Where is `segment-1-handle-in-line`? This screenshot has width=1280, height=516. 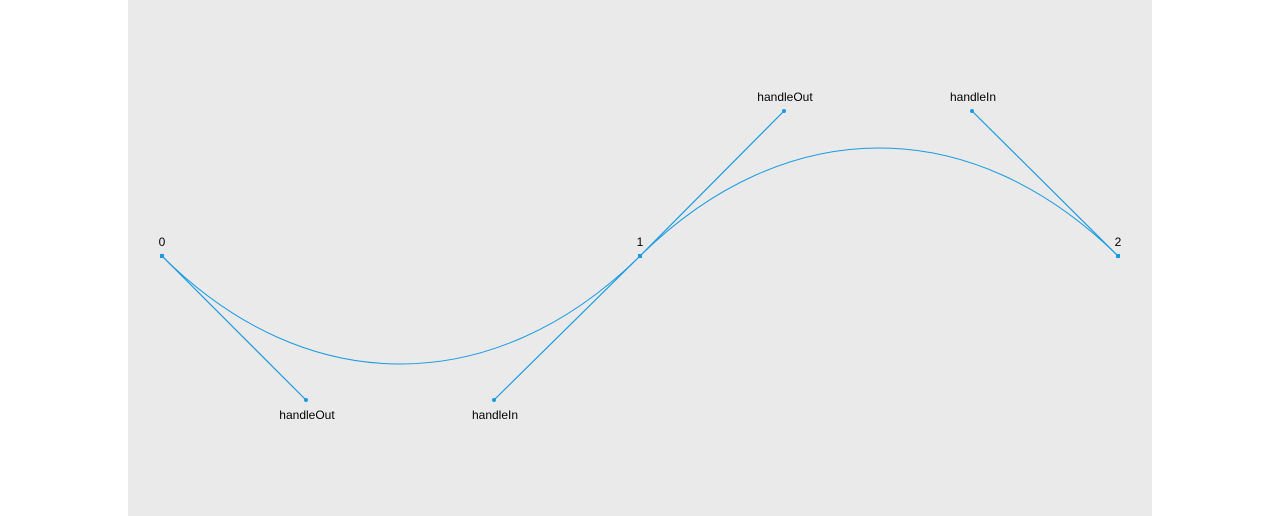
segment-1-handle-in-line is located at coordinates (567, 328).